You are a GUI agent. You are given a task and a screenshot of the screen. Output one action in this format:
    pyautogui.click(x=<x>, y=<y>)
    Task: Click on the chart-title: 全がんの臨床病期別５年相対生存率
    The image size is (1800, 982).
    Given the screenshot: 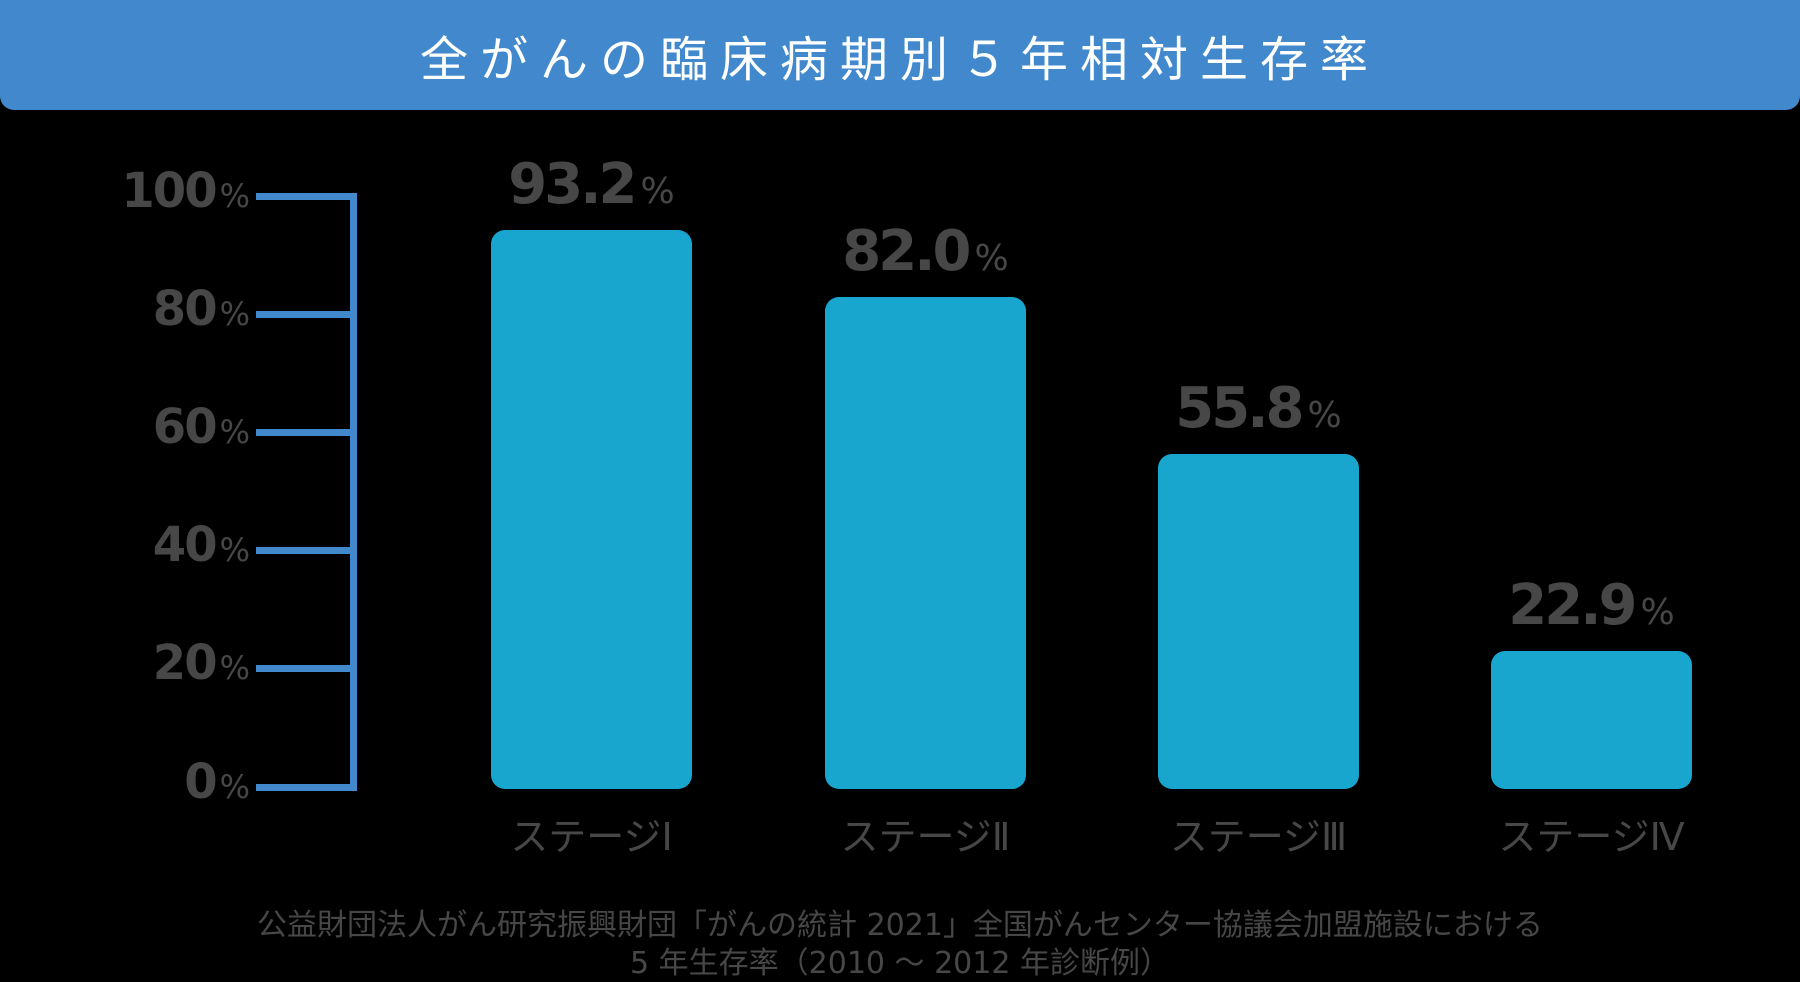 What is the action you would take?
    pyautogui.click(x=899, y=60)
    